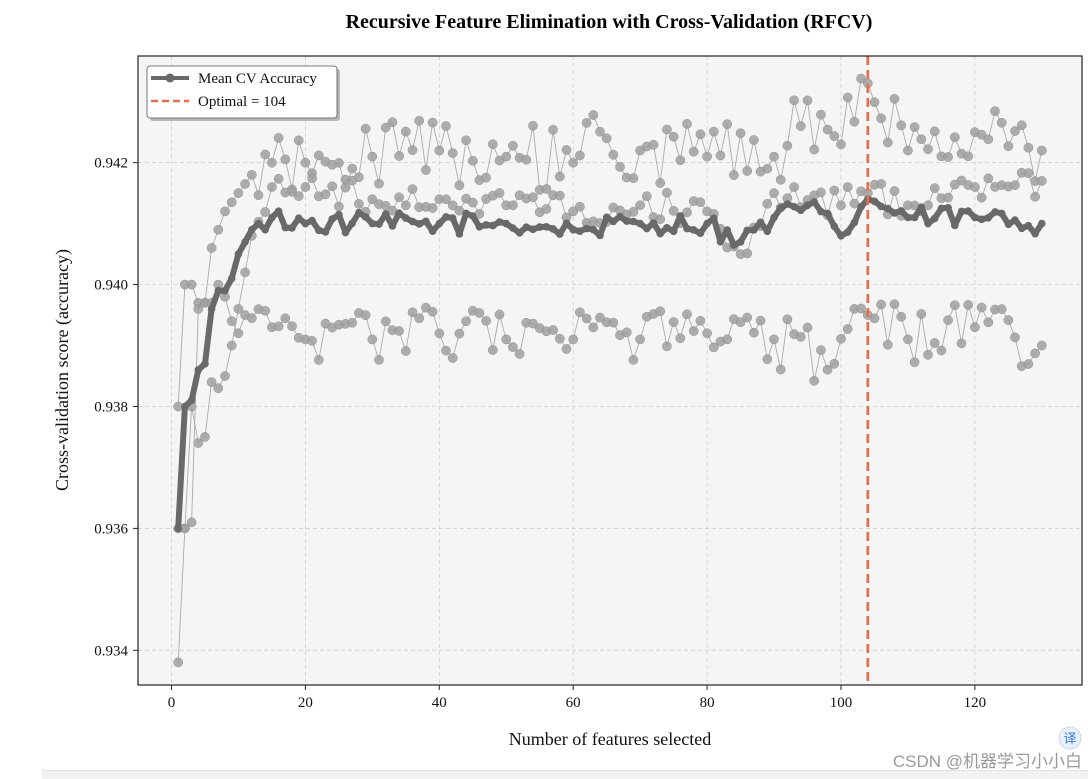 The width and height of the screenshot is (1088, 779). Describe the element at coordinates (111, 529) in the screenshot. I see `y-tick-label: 0.936` at that location.